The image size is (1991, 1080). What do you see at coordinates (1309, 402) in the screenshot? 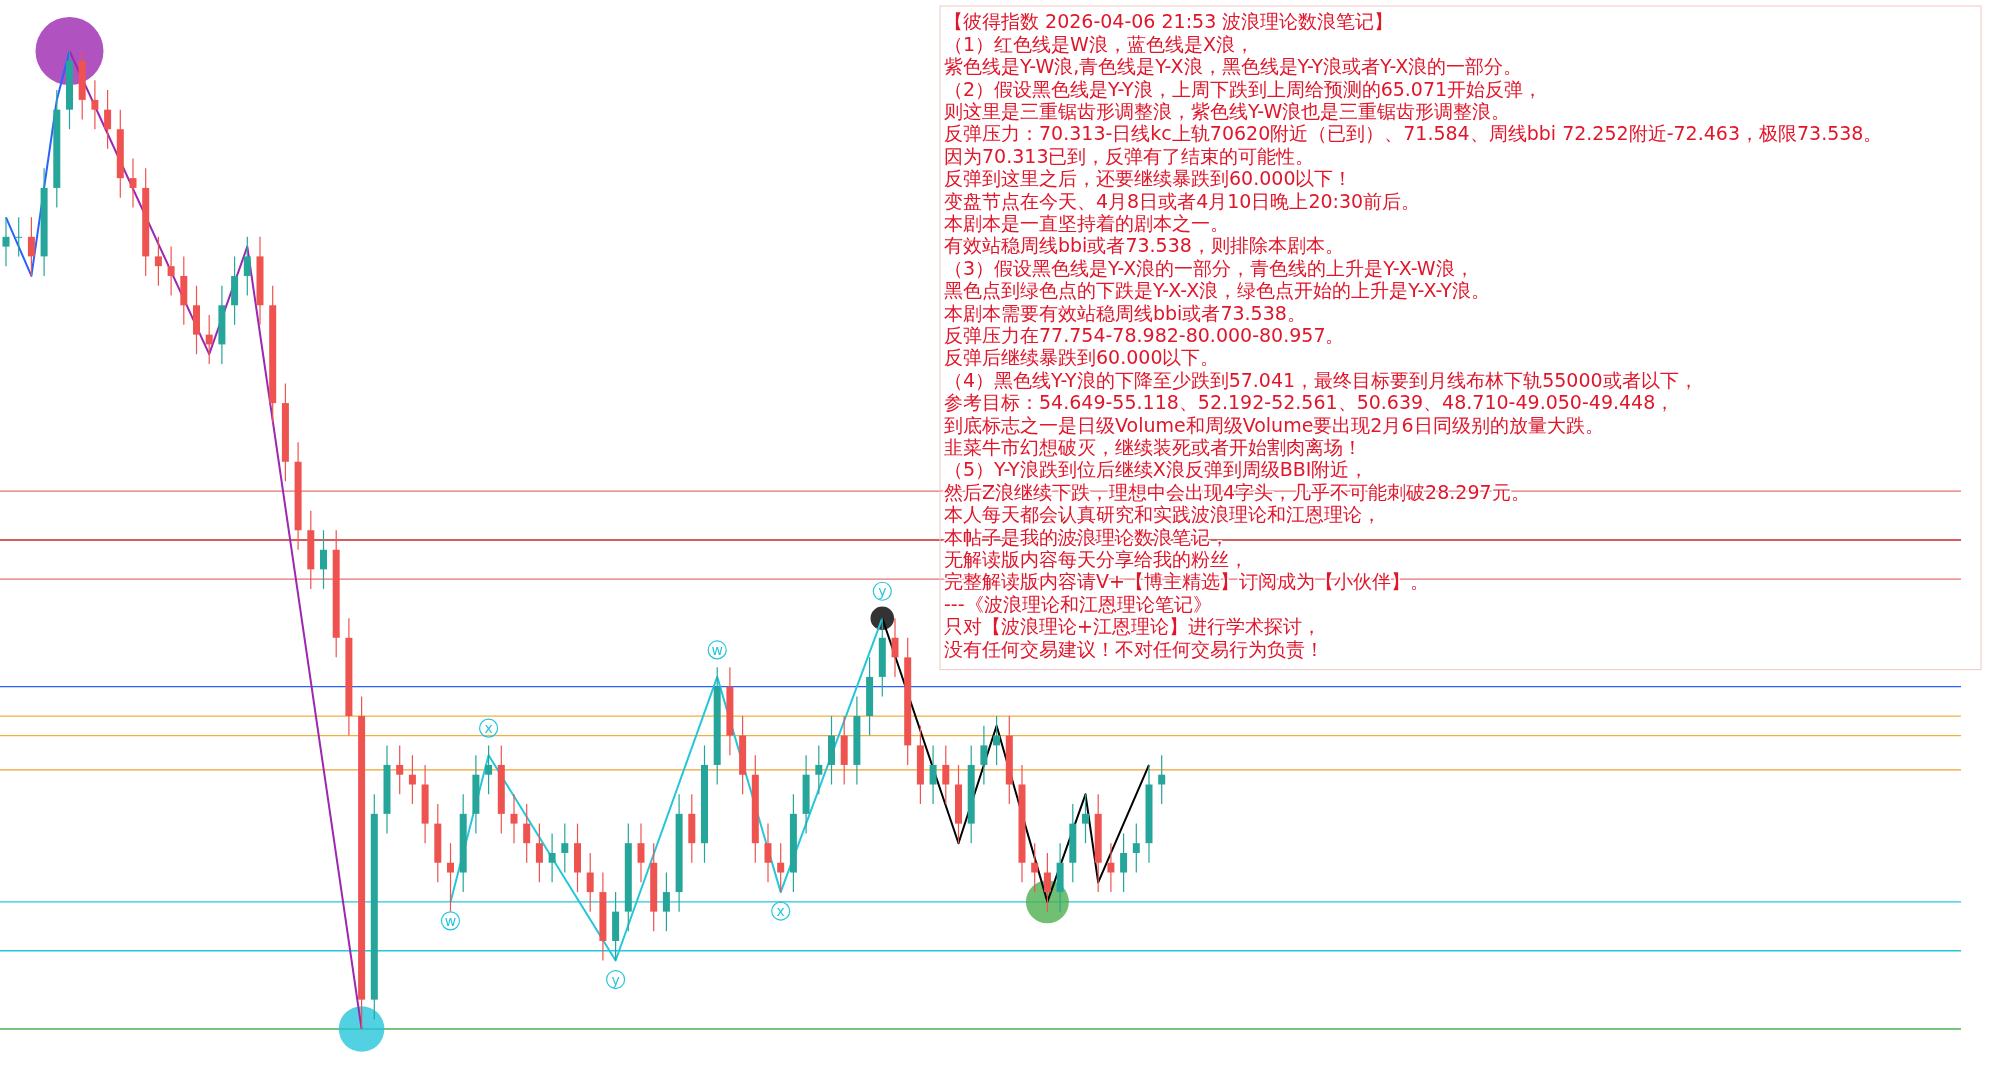
I see `annotation: 参考目标：54.649-55.118、52.192-52.561、50.639、48.710-49.050-49.448，` at bounding box center [1309, 402].